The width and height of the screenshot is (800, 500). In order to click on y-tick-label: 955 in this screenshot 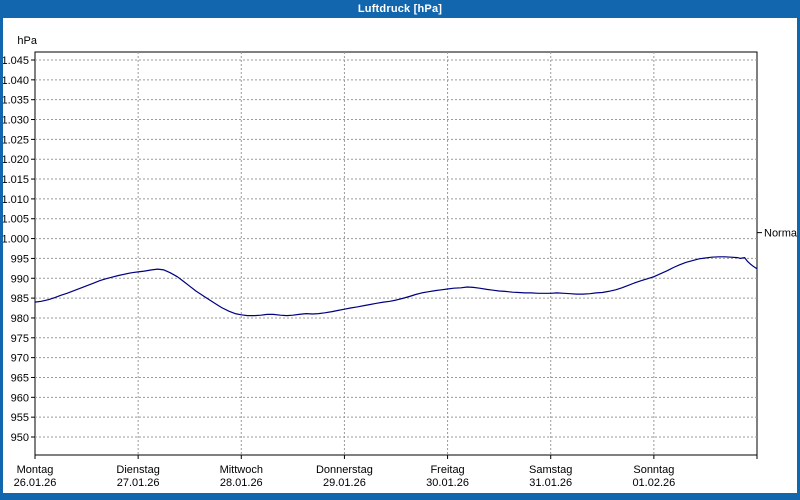, I will do `click(20, 418)`.